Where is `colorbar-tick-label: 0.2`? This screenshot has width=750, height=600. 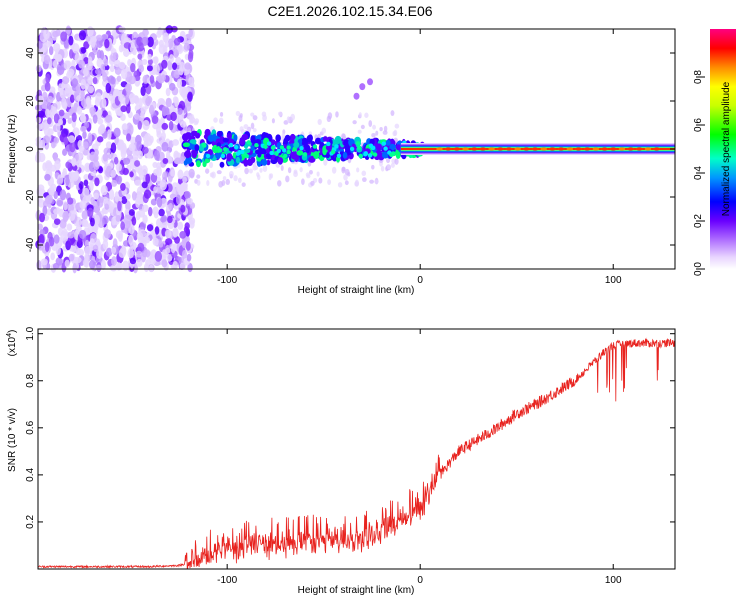
colorbar-tick-label: 0.2 is located at coordinates (698, 221).